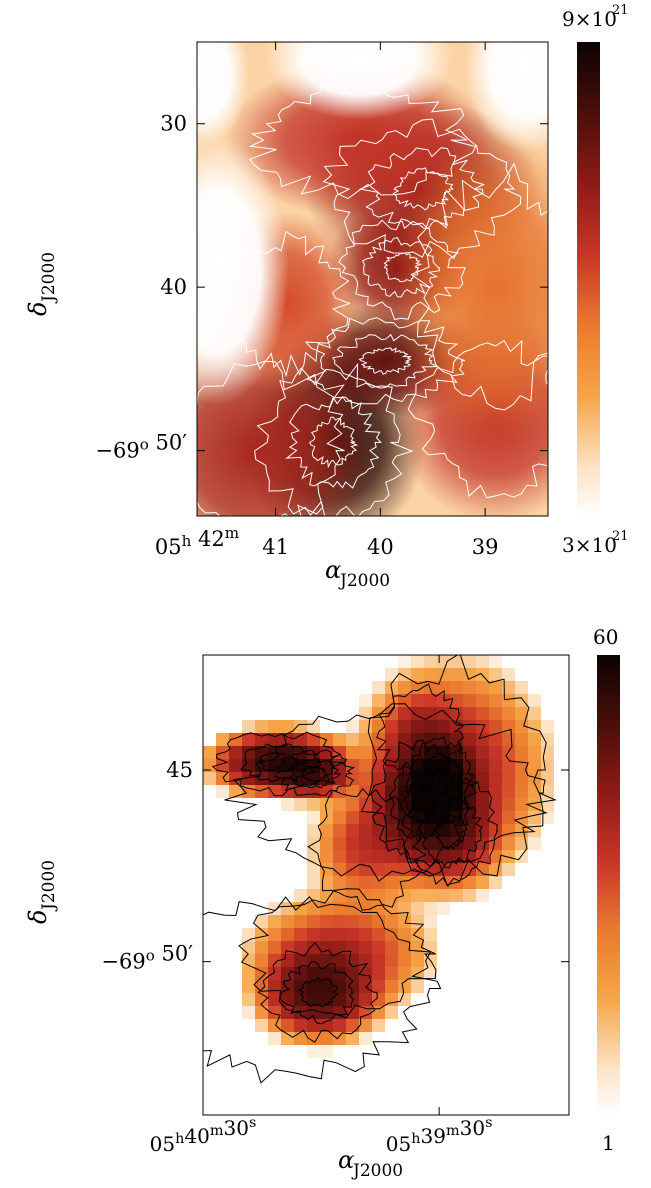 This screenshot has height=1188, width=651. Describe the element at coordinates (173, 124) in the screenshot. I see `tick-label: 30` at that location.